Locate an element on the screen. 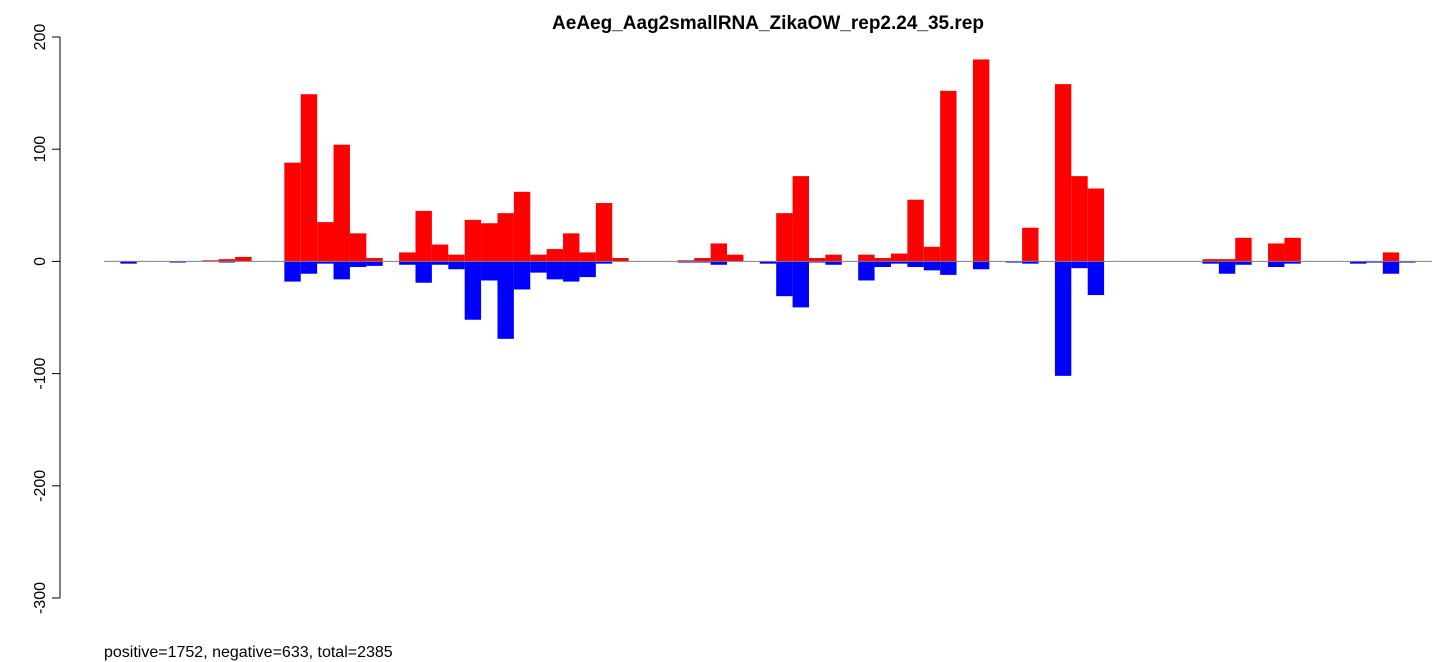  y-tick-label: 0 is located at coordinates (40, 261).